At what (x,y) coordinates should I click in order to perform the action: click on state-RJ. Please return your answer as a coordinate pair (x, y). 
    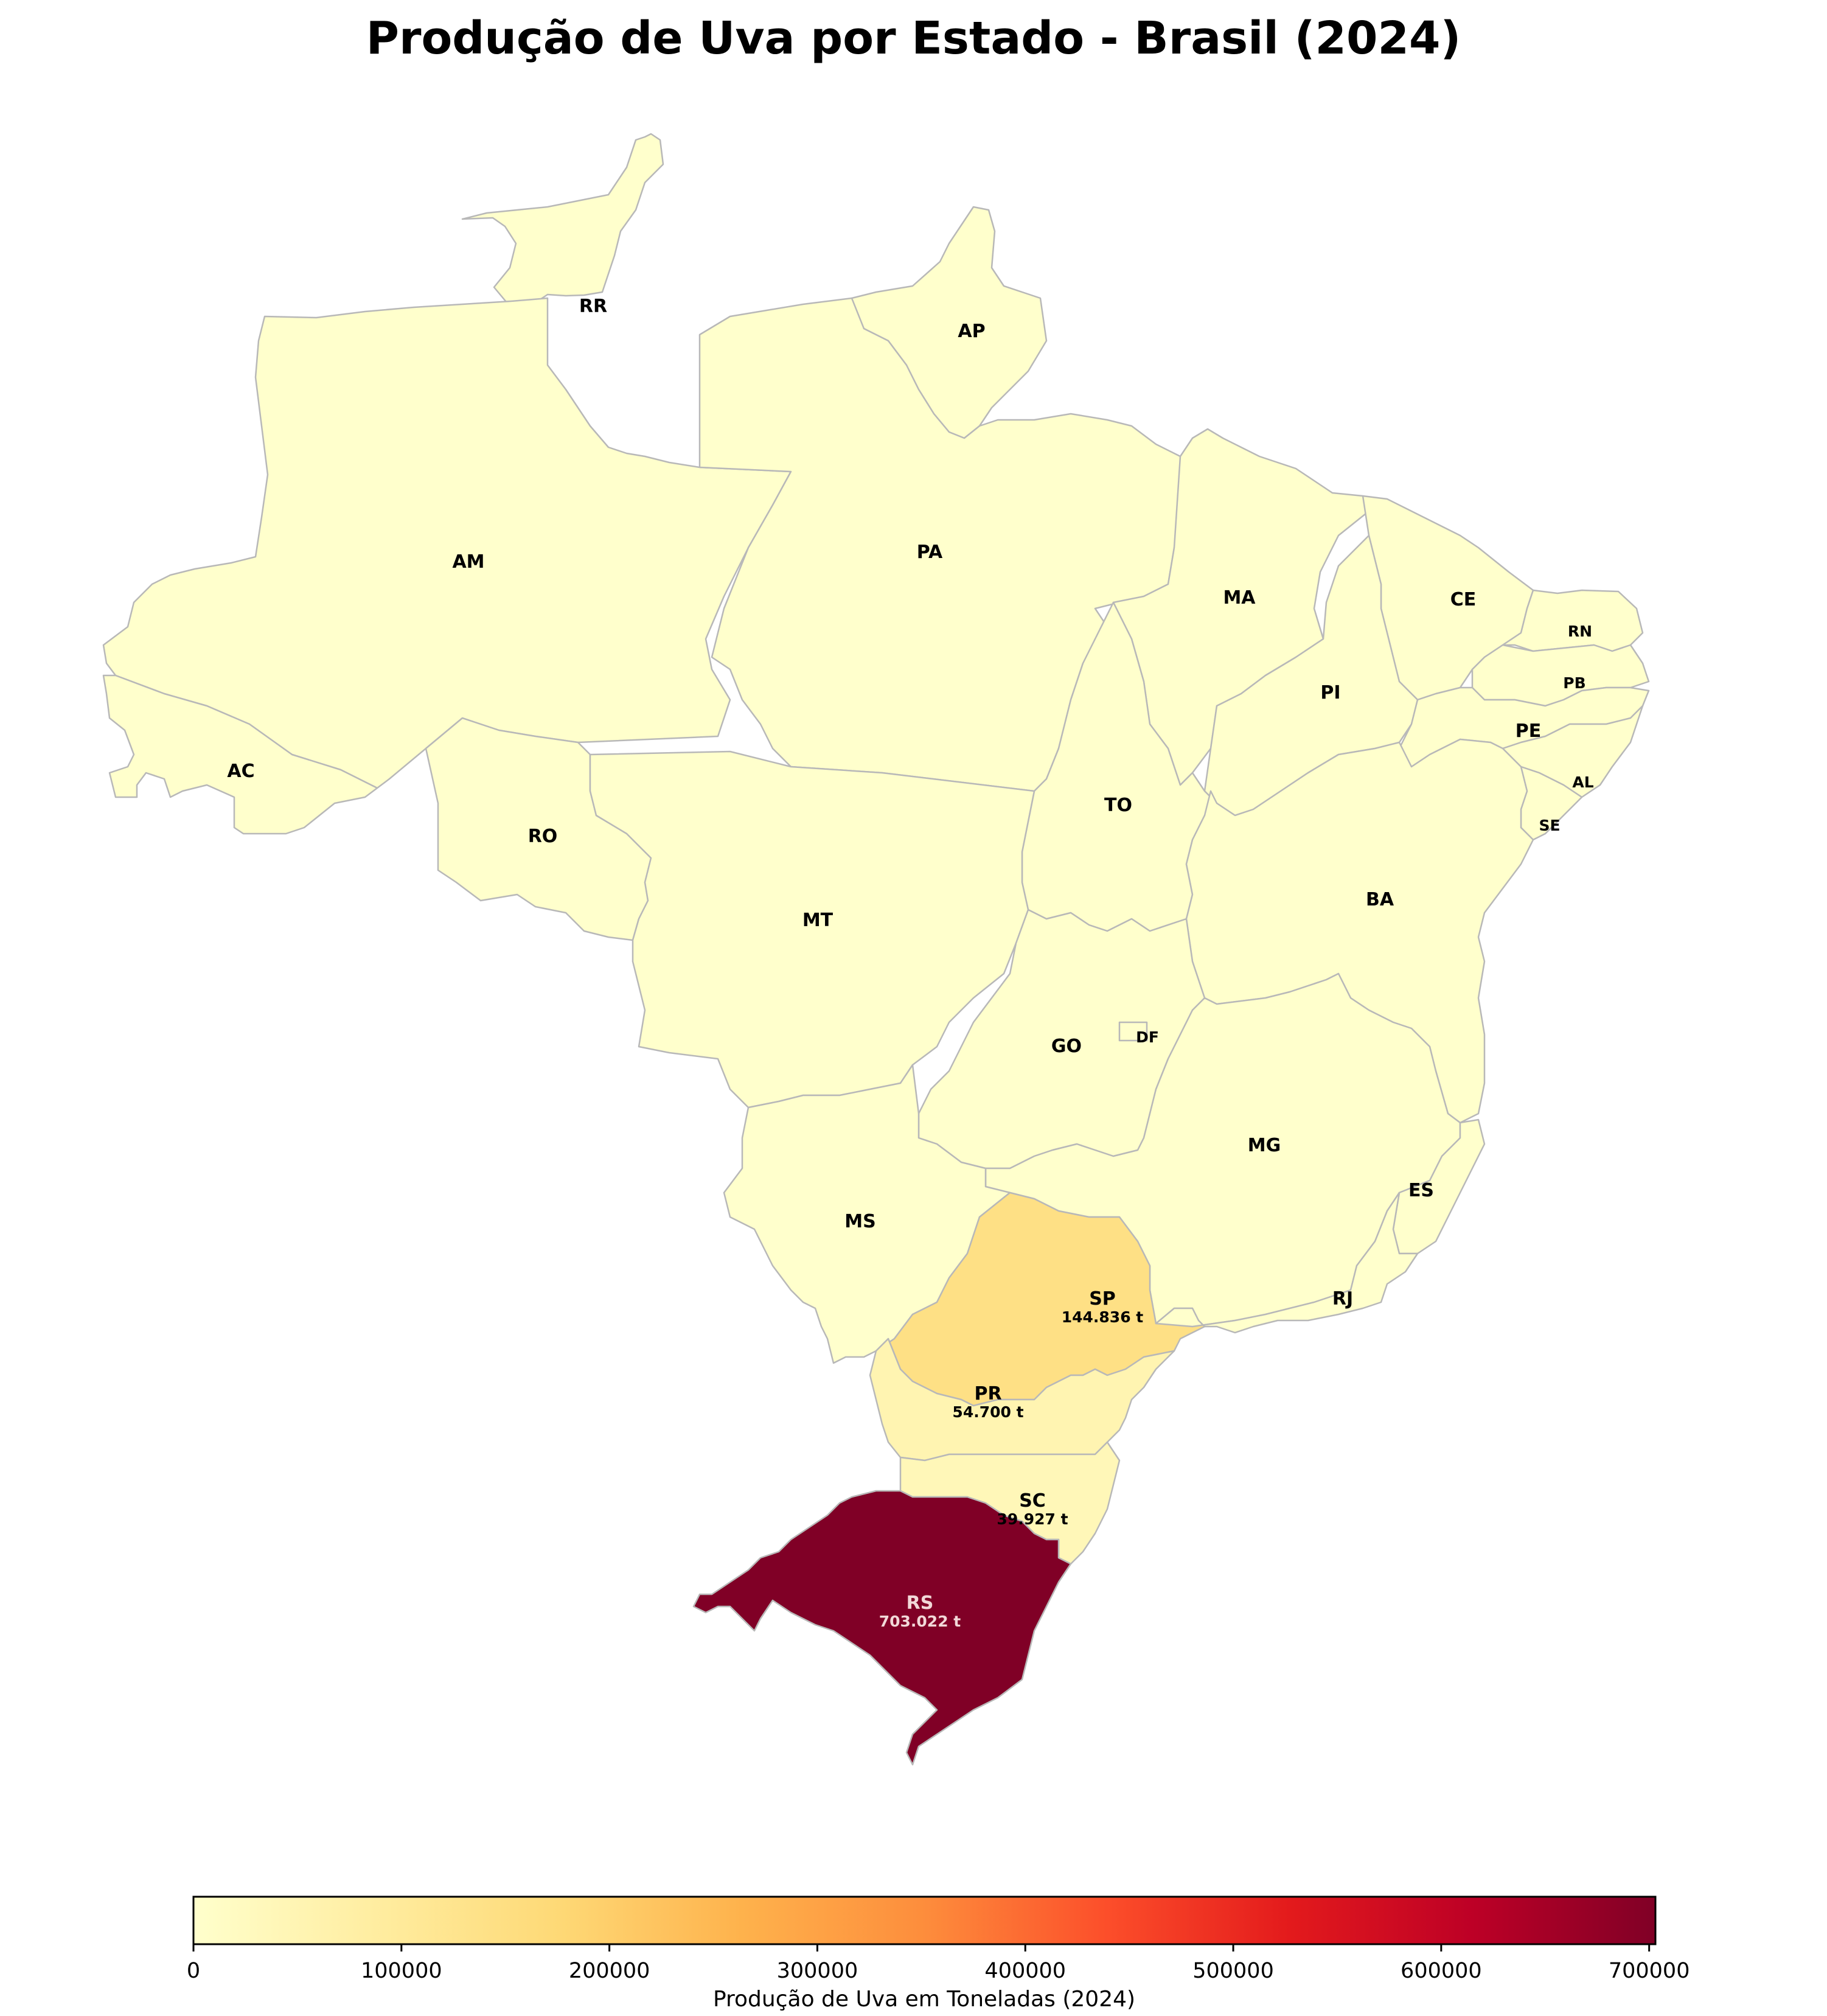
    Looking at the image, I should click on (1287, 1262).